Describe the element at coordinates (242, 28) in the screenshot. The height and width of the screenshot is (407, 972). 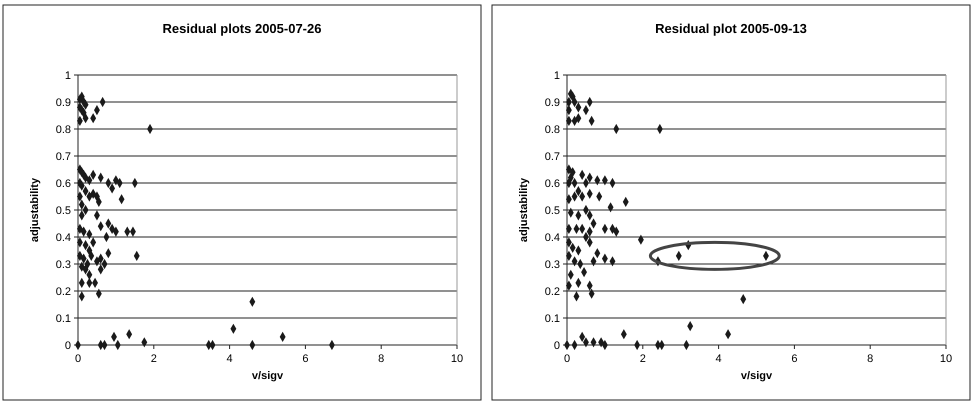
I see `chart-title: Residual plots 2005-07-26` at that location.